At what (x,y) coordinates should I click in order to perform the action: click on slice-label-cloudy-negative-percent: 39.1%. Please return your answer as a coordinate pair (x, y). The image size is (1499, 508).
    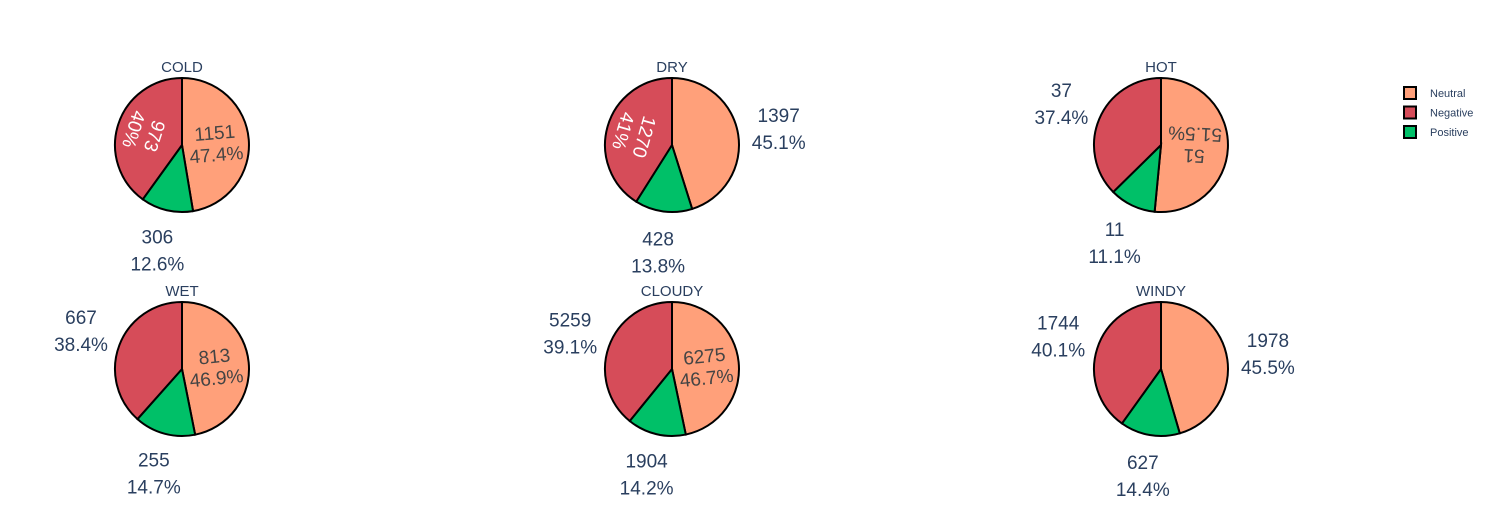
    Looking at the image, I should click on (570, 347).